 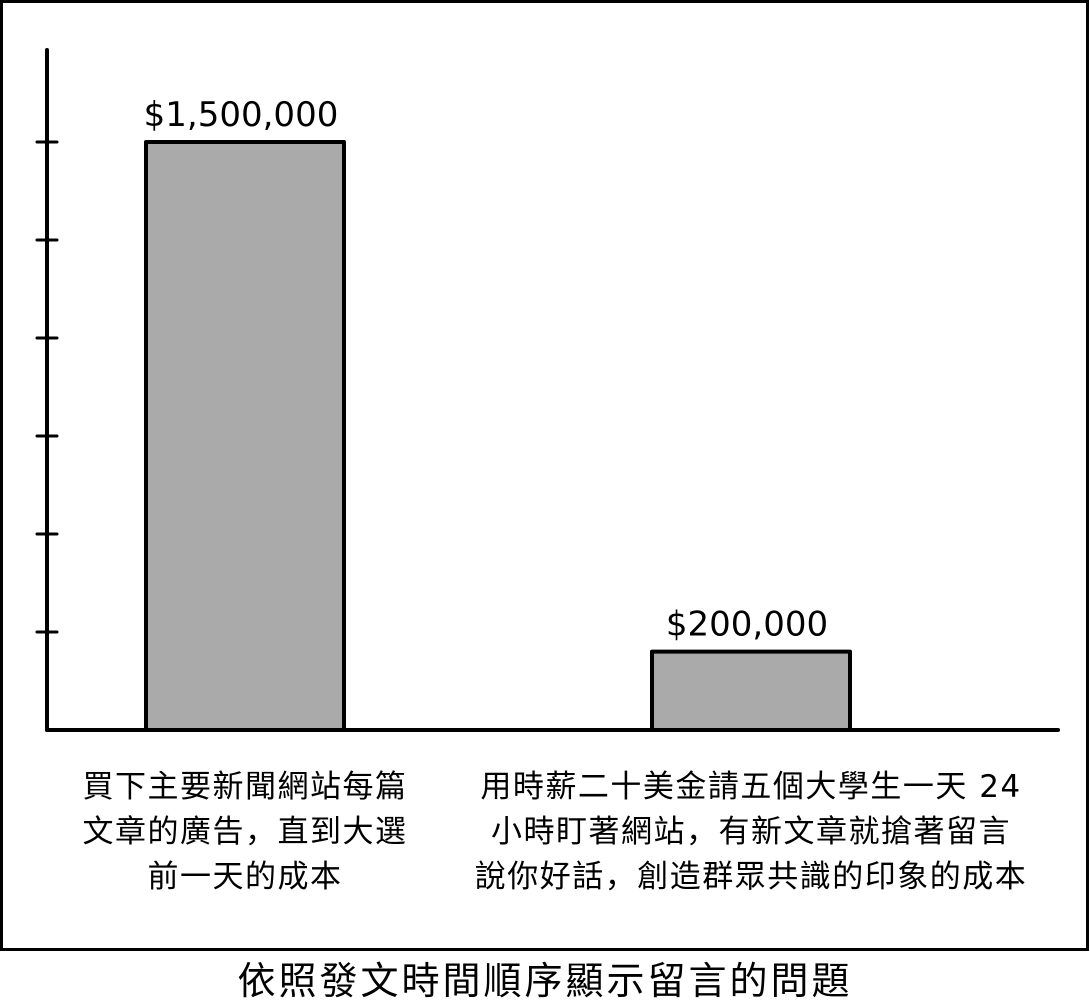 I want to click on category-label-line: 前一天的成本, so click(x=245, y=877).